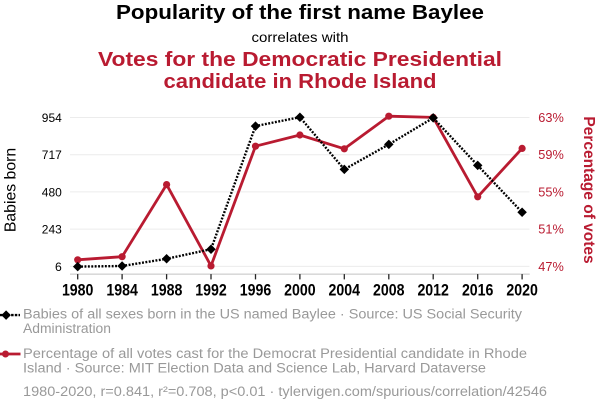 This screenshot has height=414, width=600. Describe the element at coordinates (78, 291) in the screenshot. I see `svg-text: 1980` at that location.